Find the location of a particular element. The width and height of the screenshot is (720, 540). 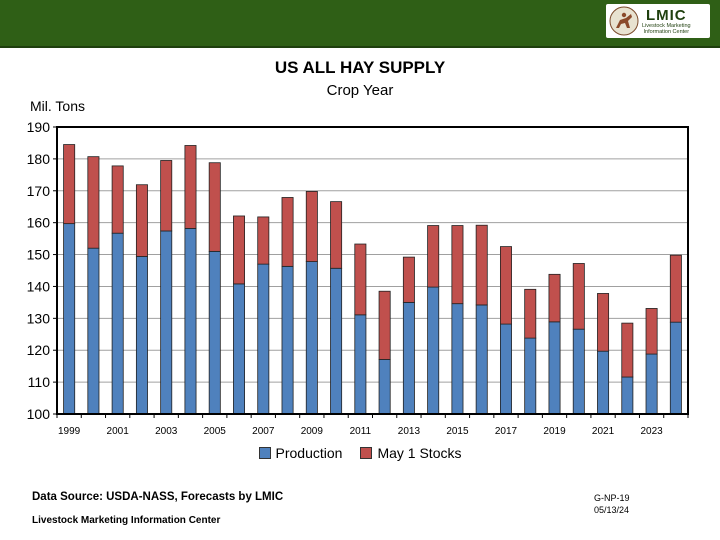

legend-item-production: Production is located at coordinates (300, 453).